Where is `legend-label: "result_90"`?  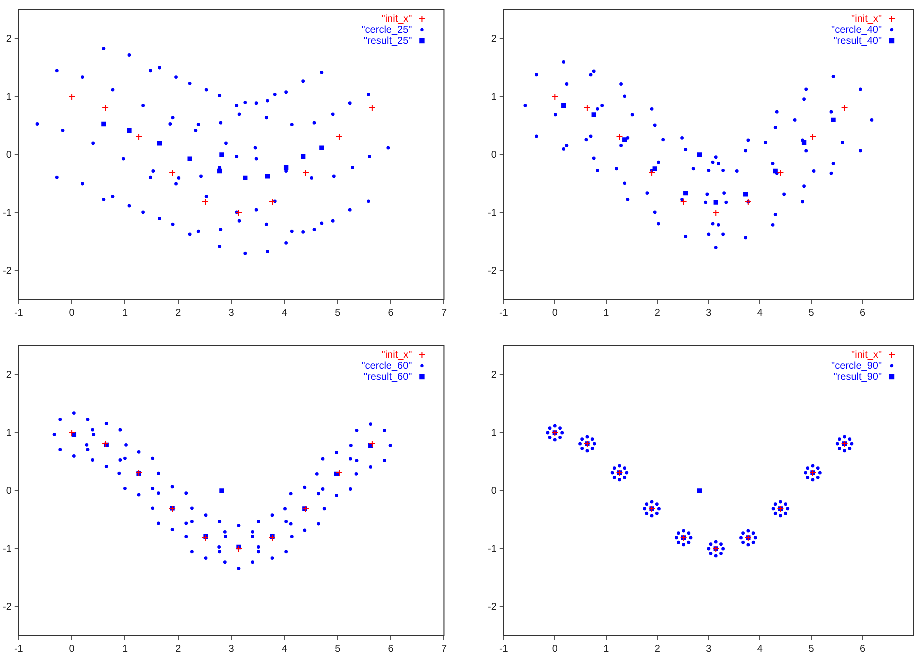
legend-label: "result_90" is located at coordinates (858, 377).